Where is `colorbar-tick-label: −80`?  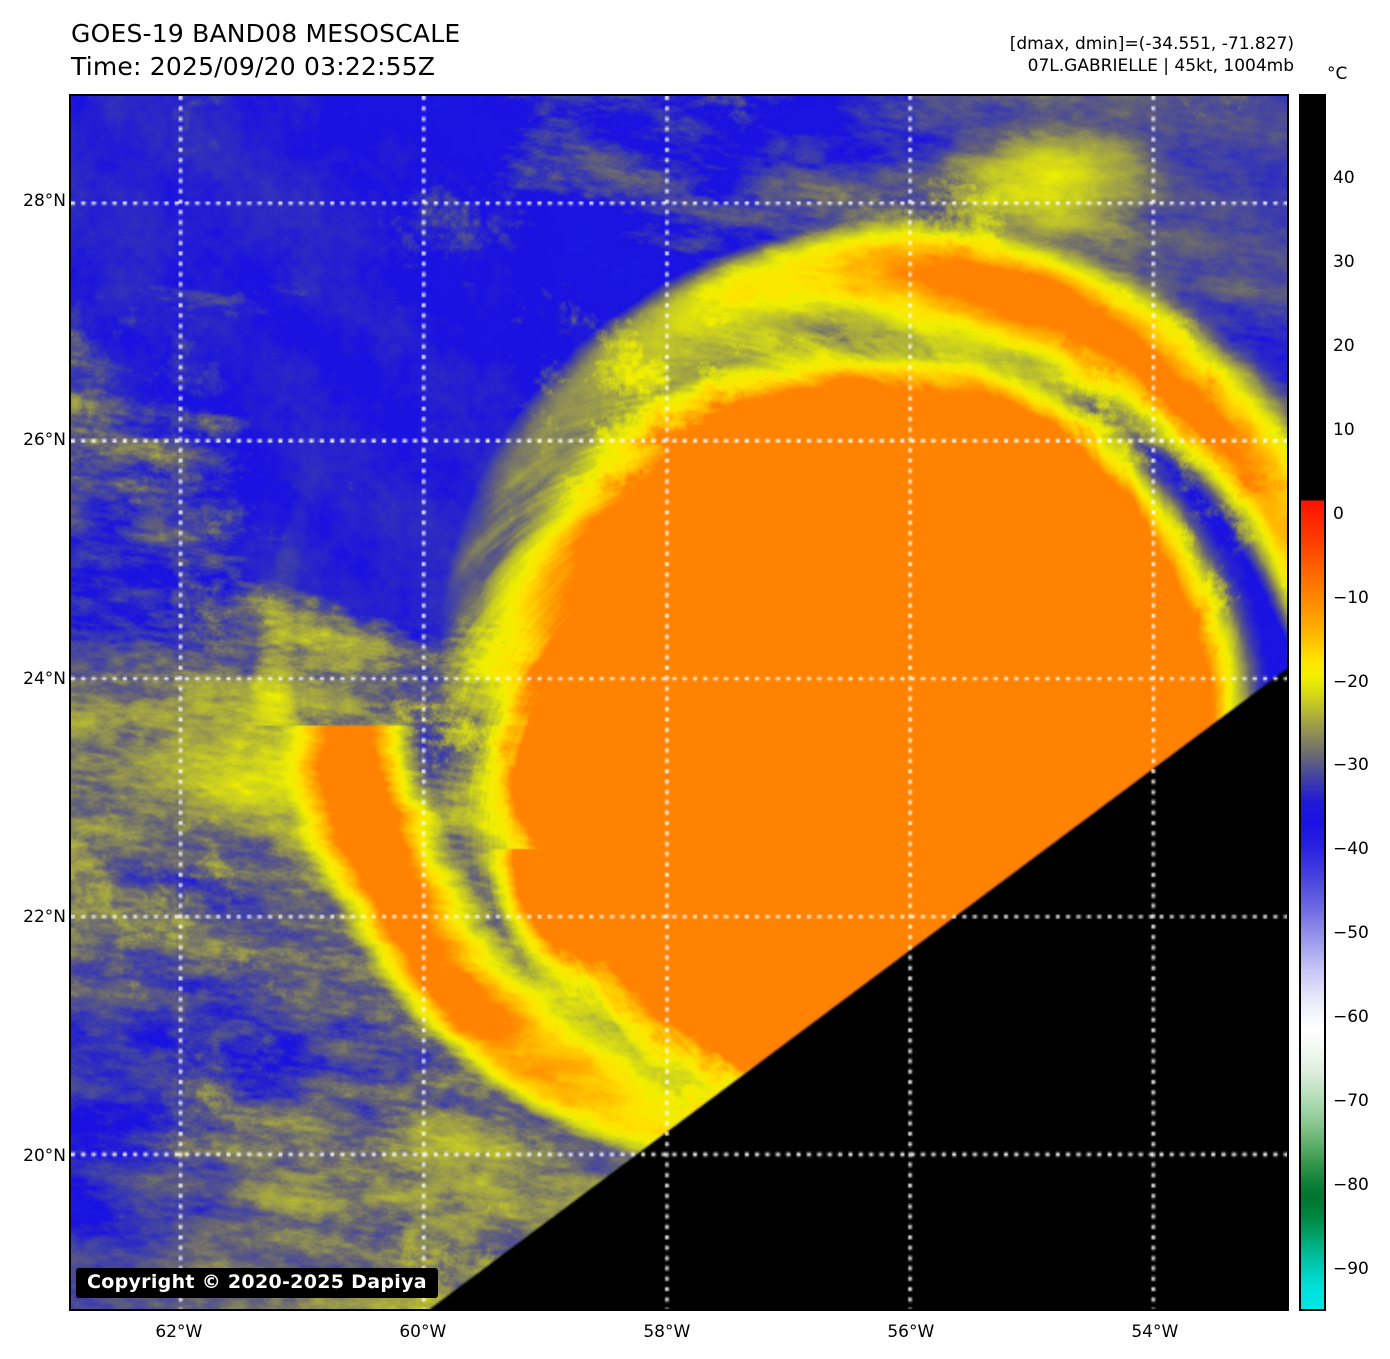
colorbar-tick-label: −80 is located at coordinates (1351, 1185).